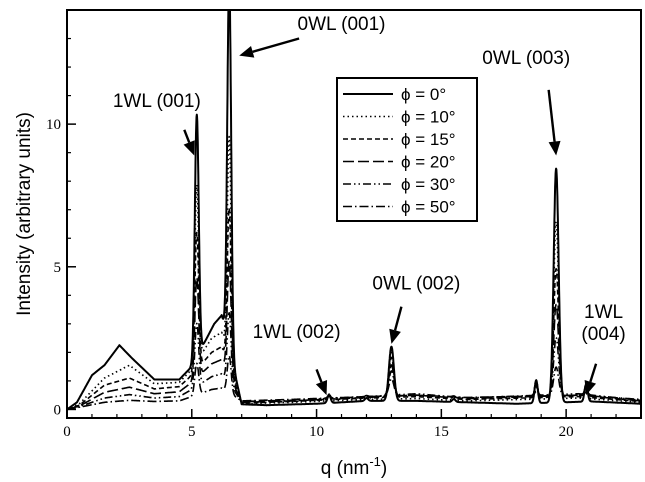 The width and height of the screenshot is (645, 482). Describe the element at coordinates (53, 125) in the screenshot. I see `y-tick-label: 10` at that location.